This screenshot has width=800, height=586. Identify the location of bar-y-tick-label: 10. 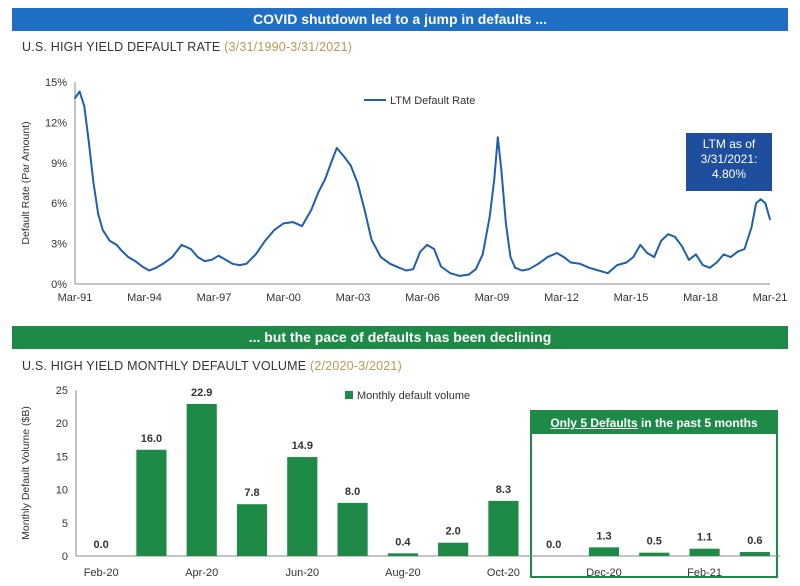
(62, 491).